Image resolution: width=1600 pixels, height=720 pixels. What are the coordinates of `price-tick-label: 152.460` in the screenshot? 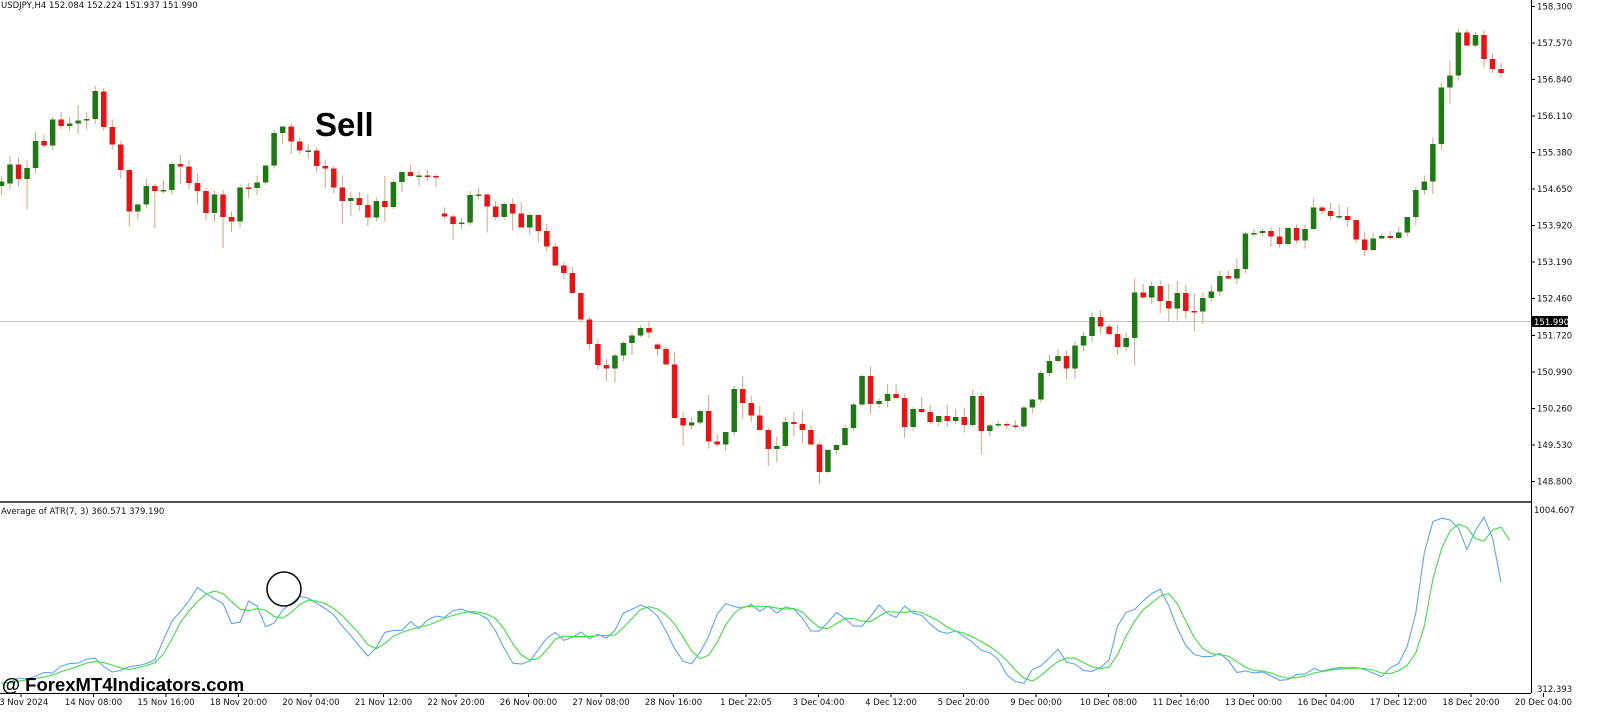 It's located at (1554, 300).